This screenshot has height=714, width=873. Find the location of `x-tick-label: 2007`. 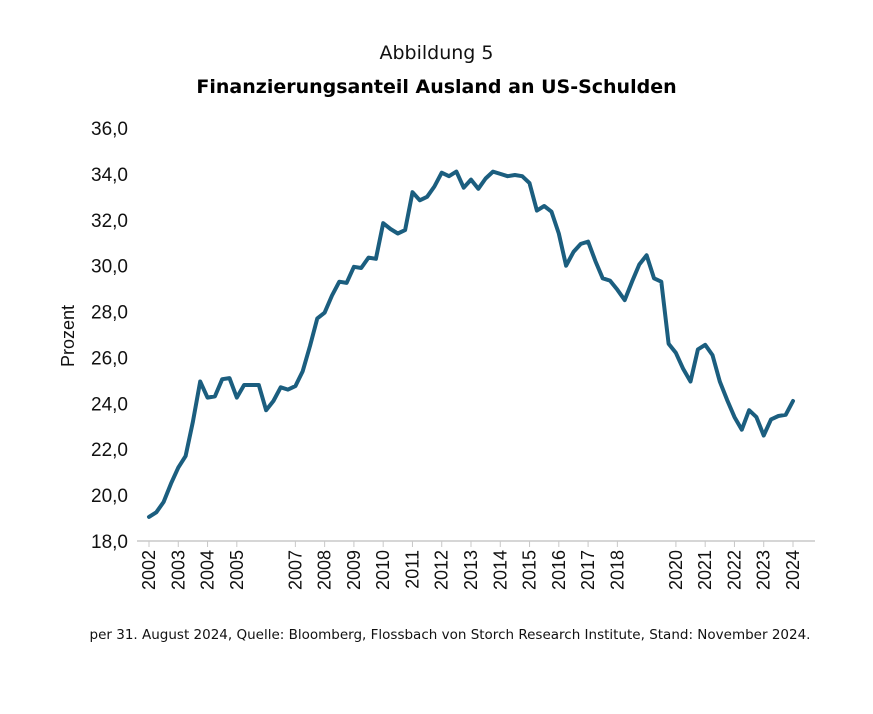

x-tick-label: 2007 is located at coordinates (295, 570).